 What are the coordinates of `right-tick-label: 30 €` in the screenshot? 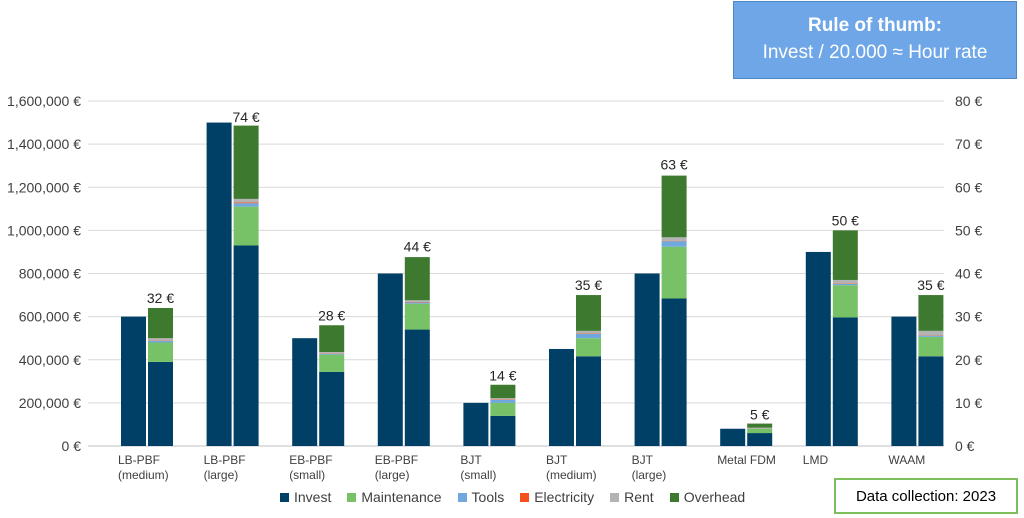 It's located at (968, 317).